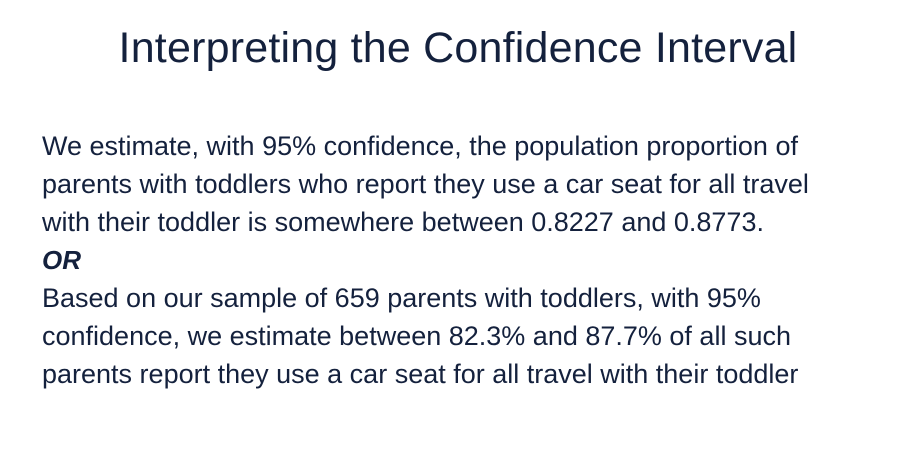  What do you see at coordinates (458, 48) in the screenshot?
I see `slide-title: Interpreting the Confidence Interval` at bounding box center [458, 48].